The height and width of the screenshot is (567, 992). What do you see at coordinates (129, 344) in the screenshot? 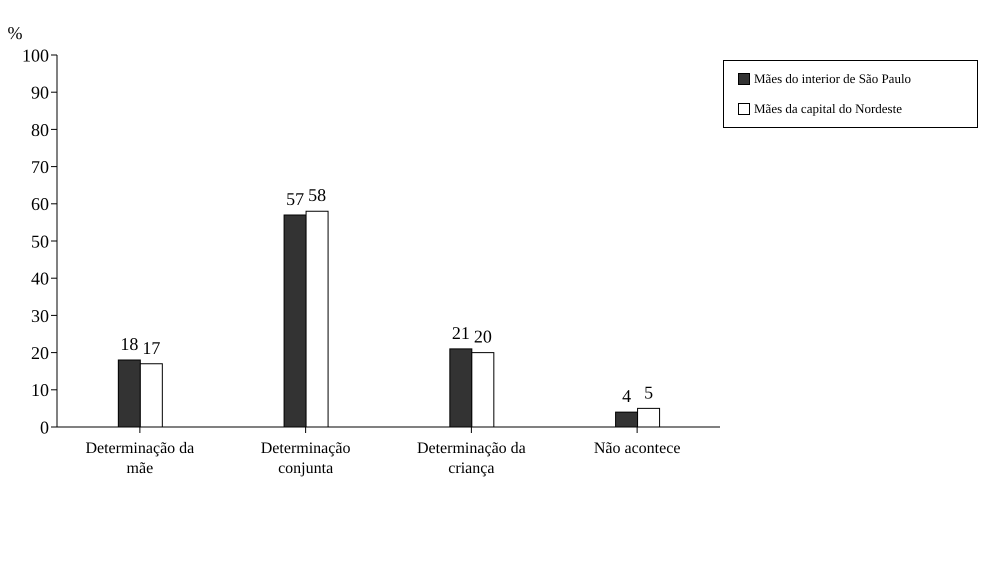
I see `data-label: 18` at bounding box center [129, 344].